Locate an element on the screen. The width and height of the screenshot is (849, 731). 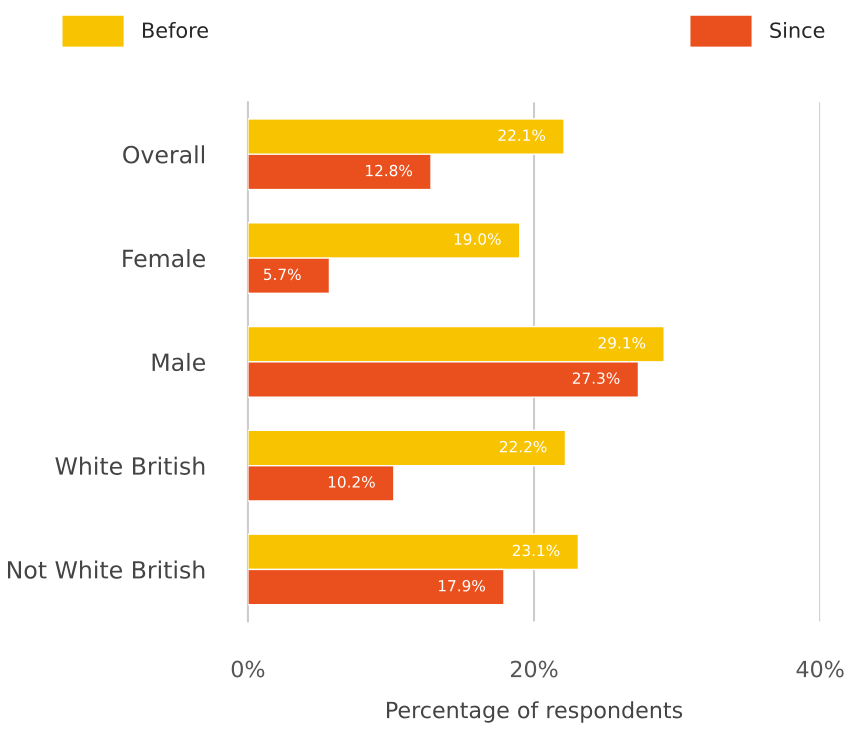
data-label: 29.1% is located at coordinates (622, 343).